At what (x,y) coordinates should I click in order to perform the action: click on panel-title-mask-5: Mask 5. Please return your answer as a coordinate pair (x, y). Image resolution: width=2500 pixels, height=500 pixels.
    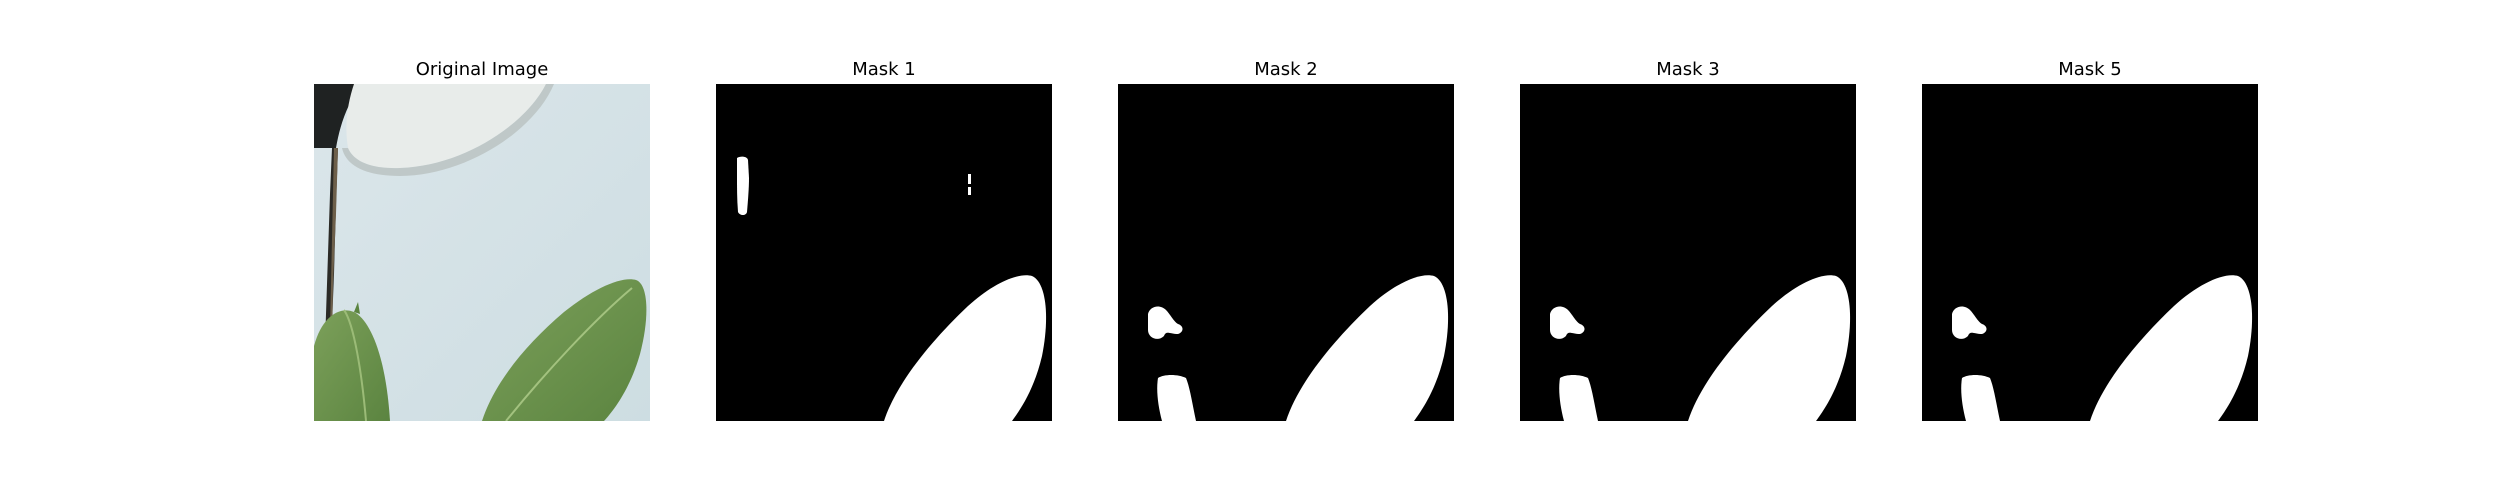
    Looking at the image, I should click on (2090, 69).